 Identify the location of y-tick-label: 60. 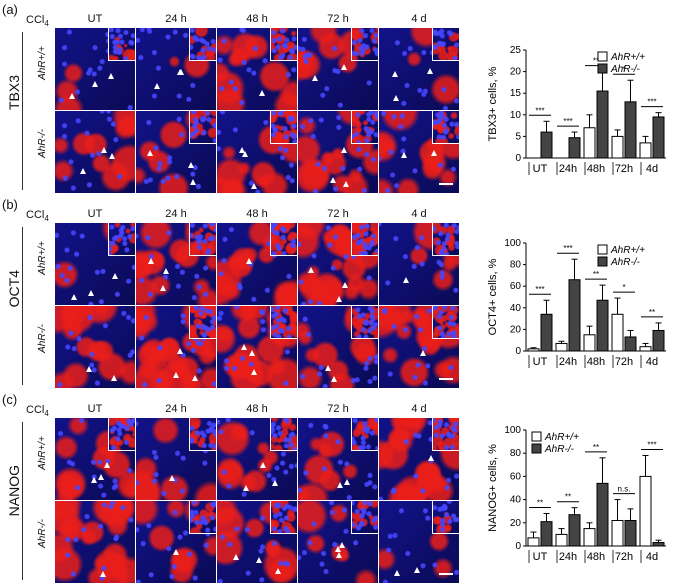
(516, 286).